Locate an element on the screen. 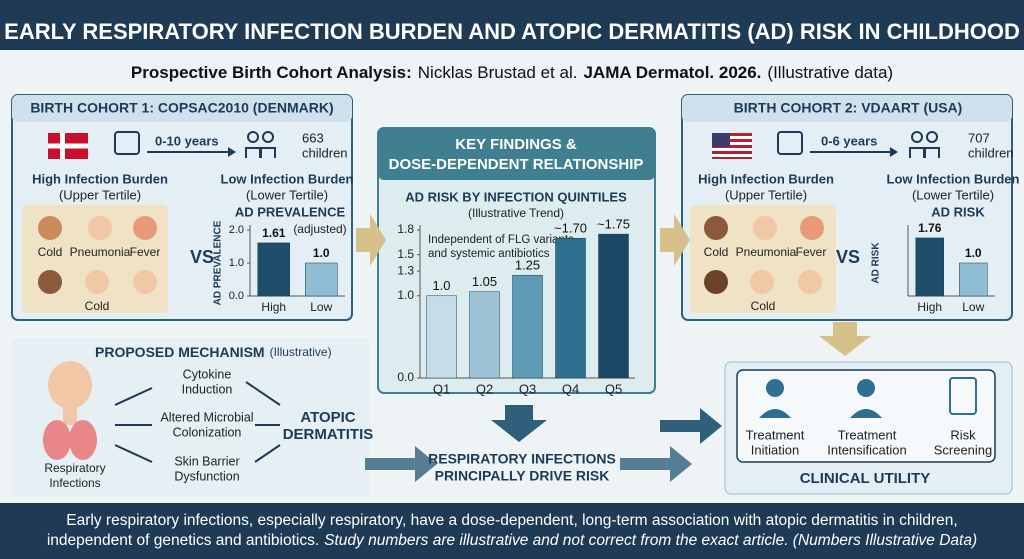  flag-usa is located at coordinates (732, 146).